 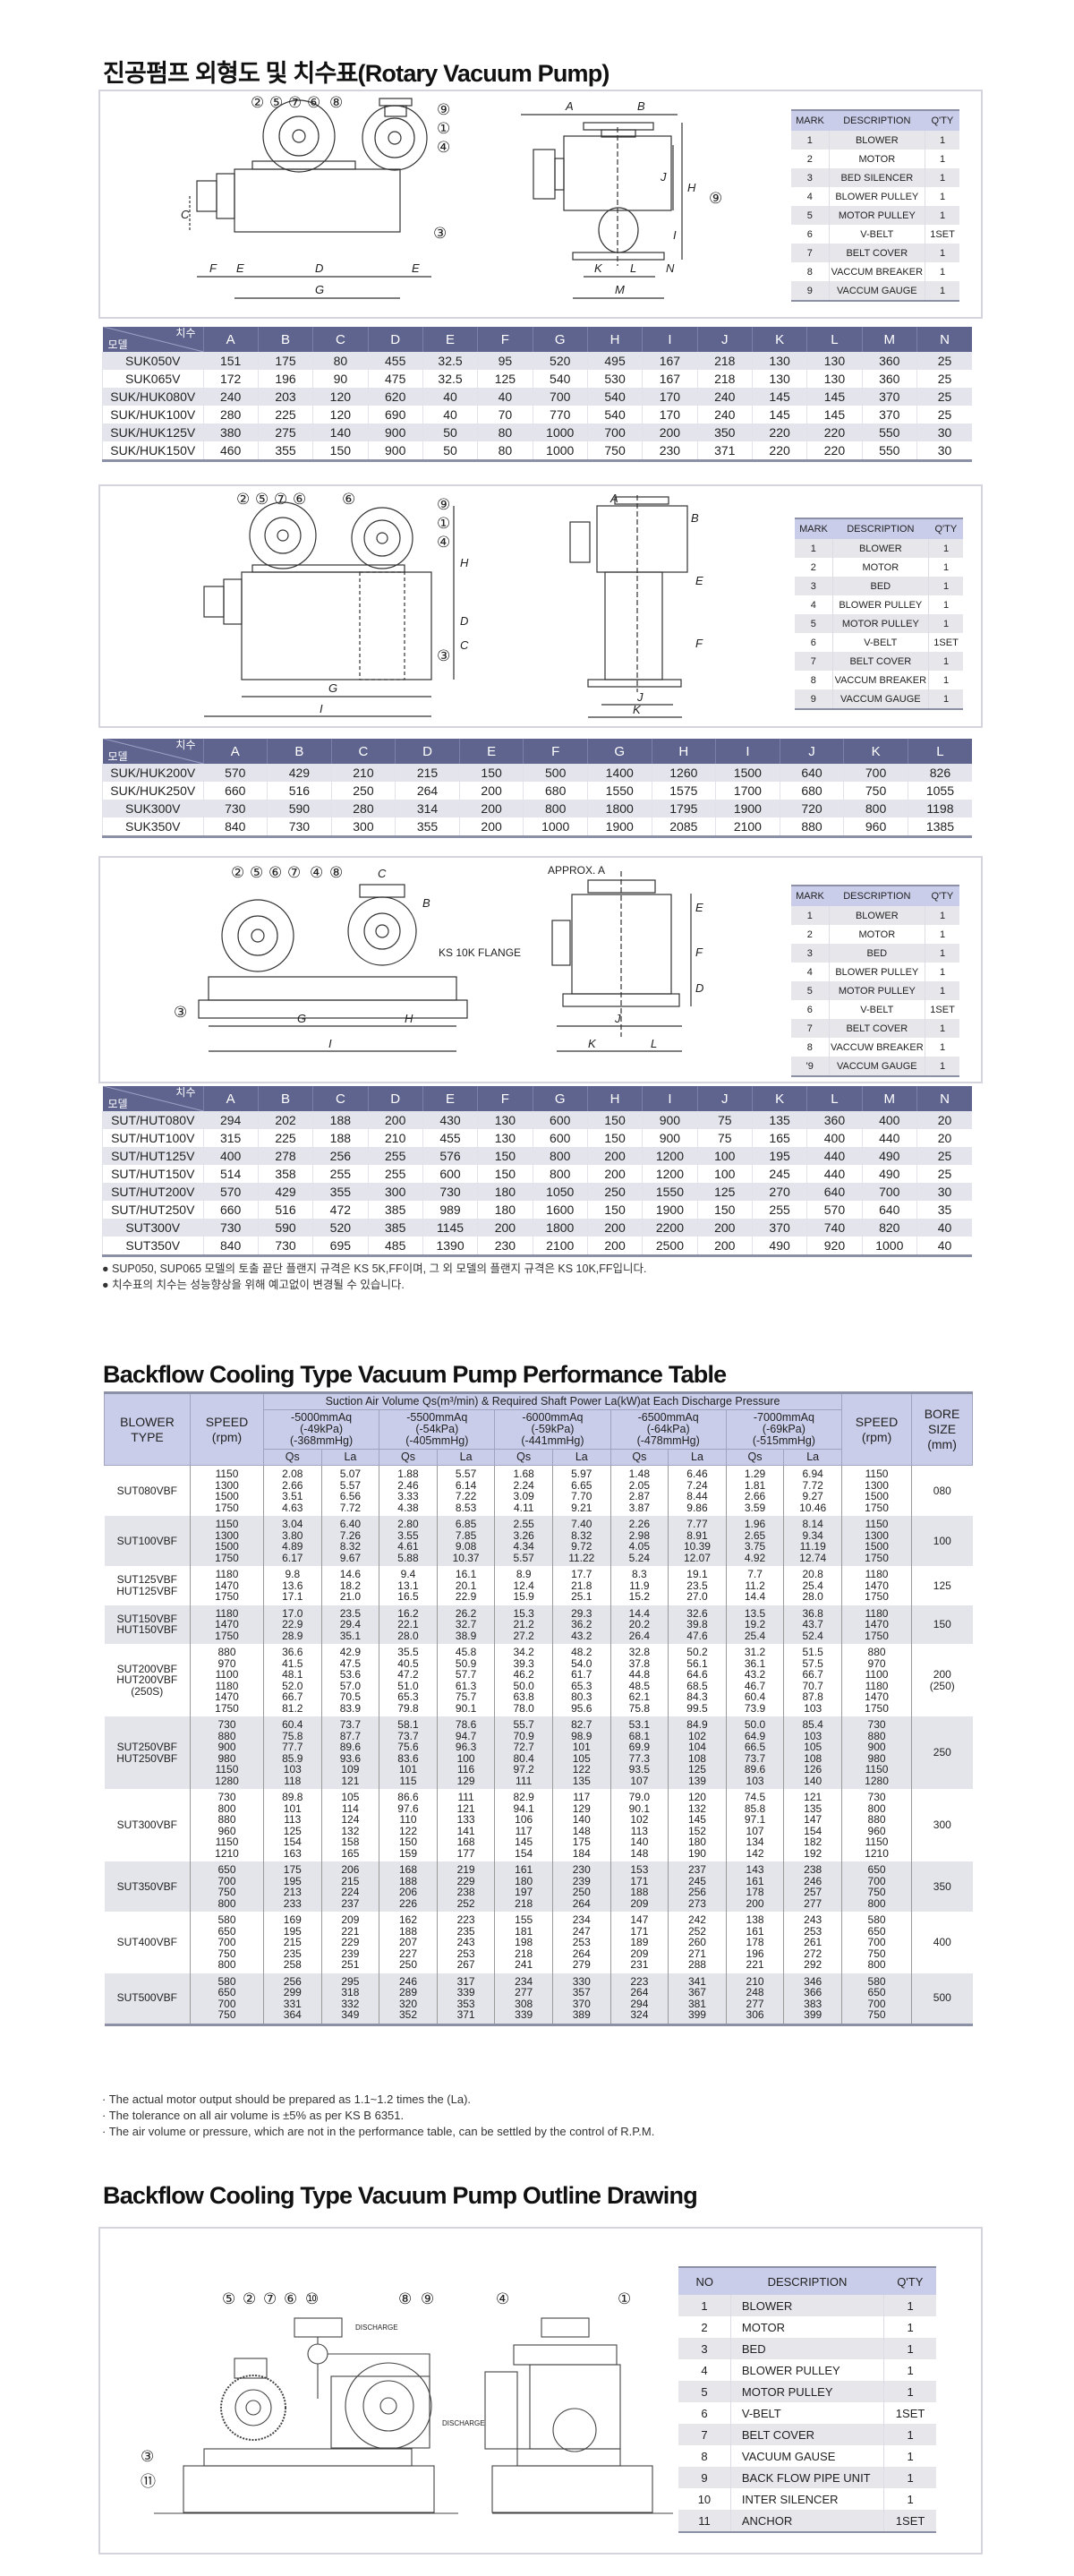 I want to click on dimension-header-a: A, so click(x=230, y=1098).